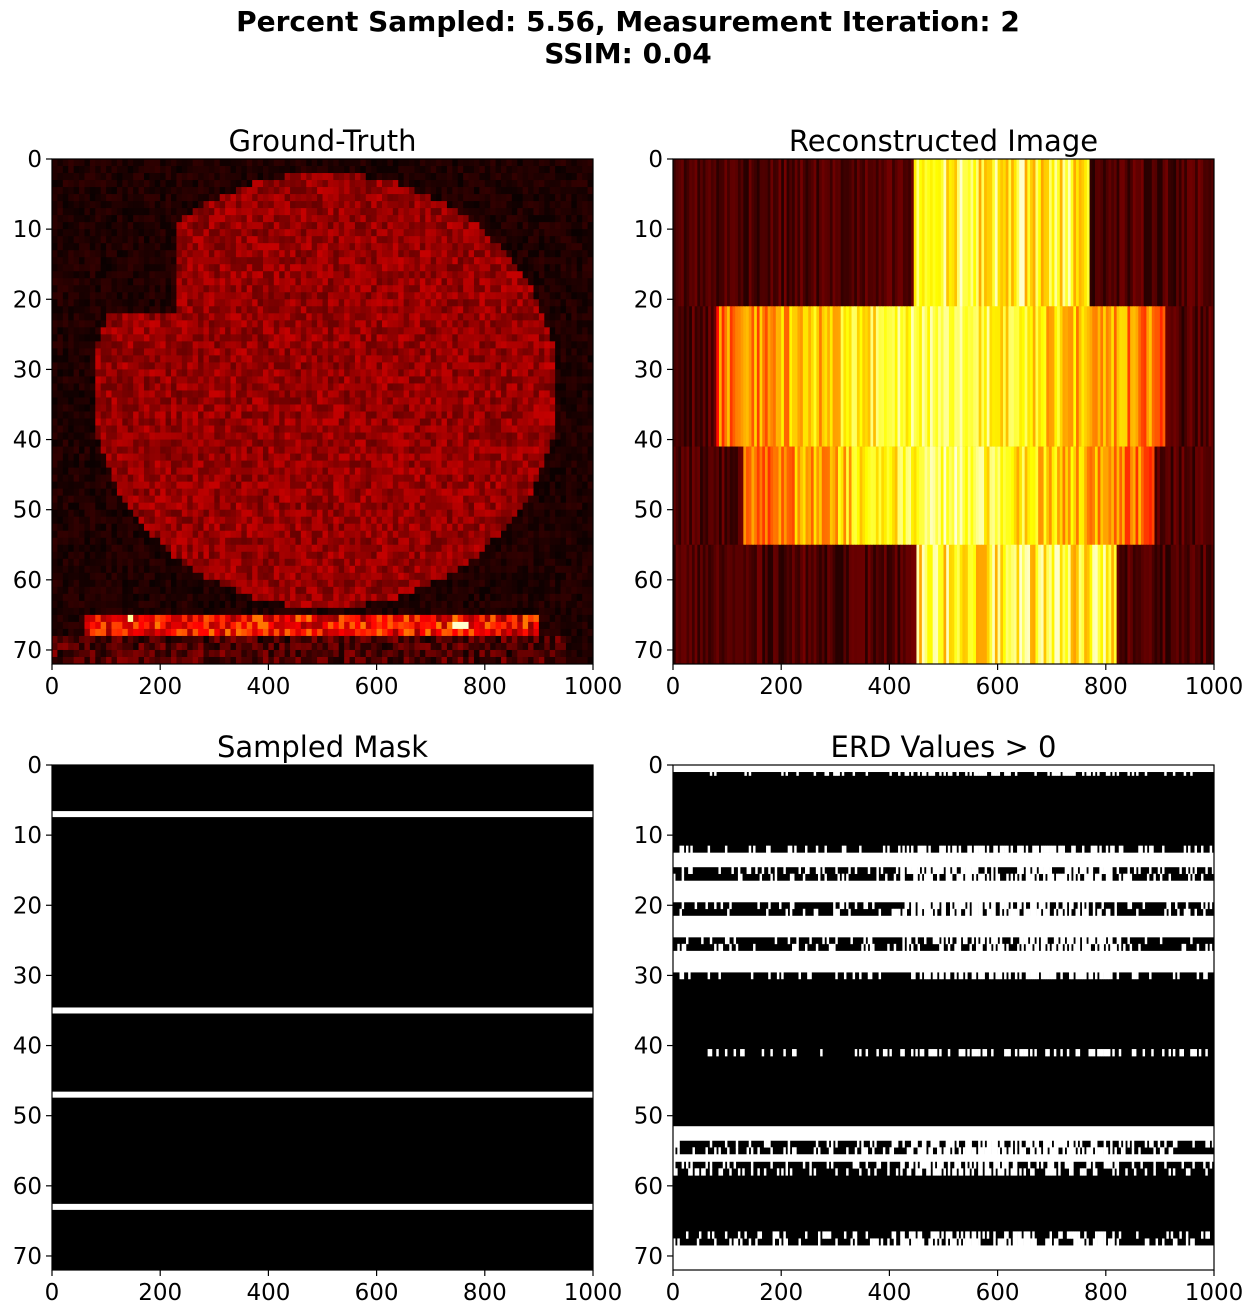  Describe the element at coordinates (322, 1206) in the screenshot. I see `sampled-row` at that location.